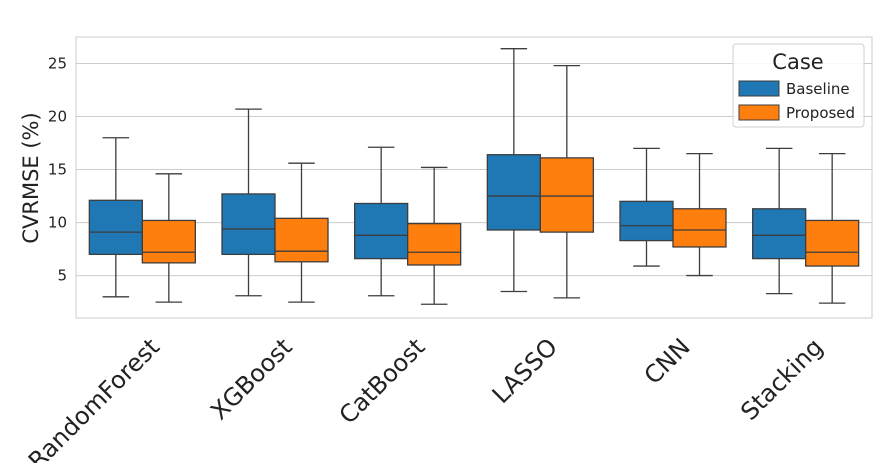 Image resolution: width=893 pixels, height=467 pixels. What do you see at coordinates (94, 398) in the screenshot?
I see `x-tick-label: RandomForest` at bounding box center [94, 398].